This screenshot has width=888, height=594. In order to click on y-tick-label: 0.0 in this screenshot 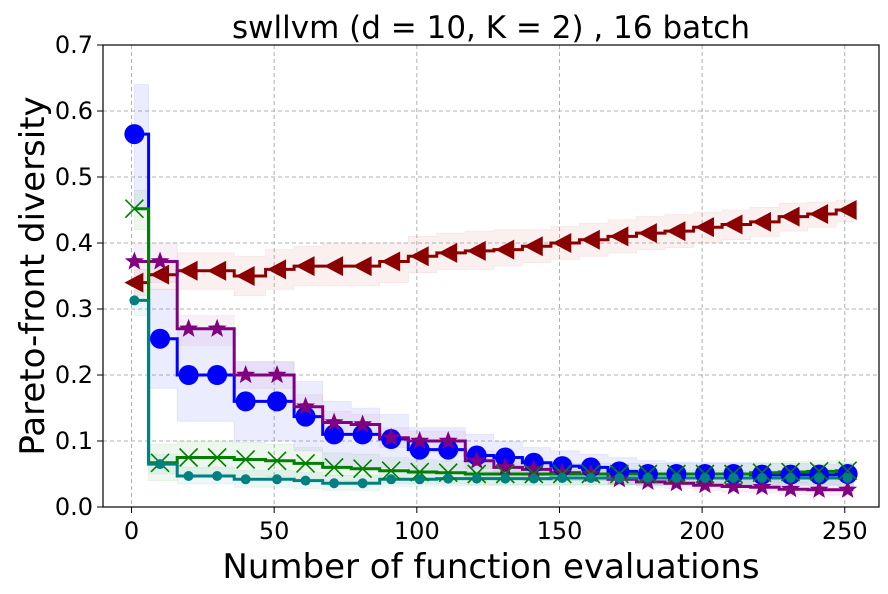, I will do `click(74, 507)`.